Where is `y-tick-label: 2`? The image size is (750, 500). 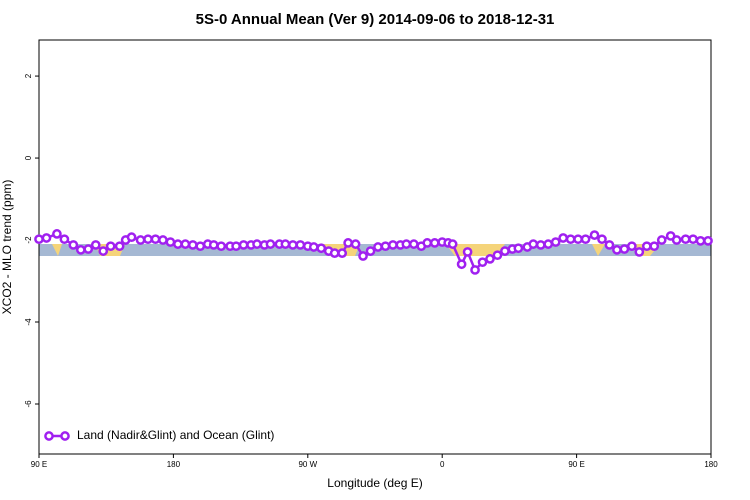
y-tick-label: 2 is located at coordinates (28, 75).